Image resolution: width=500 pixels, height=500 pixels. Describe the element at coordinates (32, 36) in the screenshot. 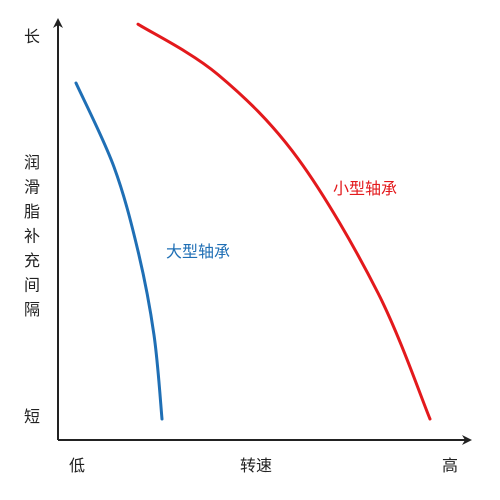

I see `y-tick-label-high: 长` at that location.